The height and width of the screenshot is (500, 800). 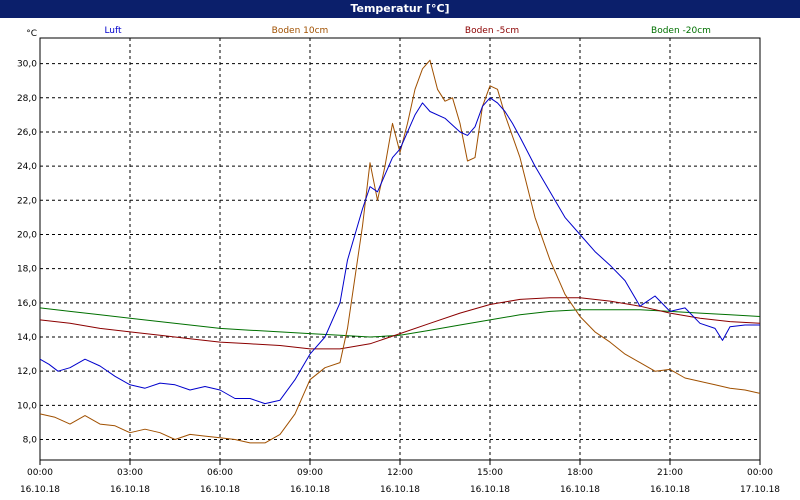 I want to click on legend-entry: Boden -20cm, so click(x=681, y=31).